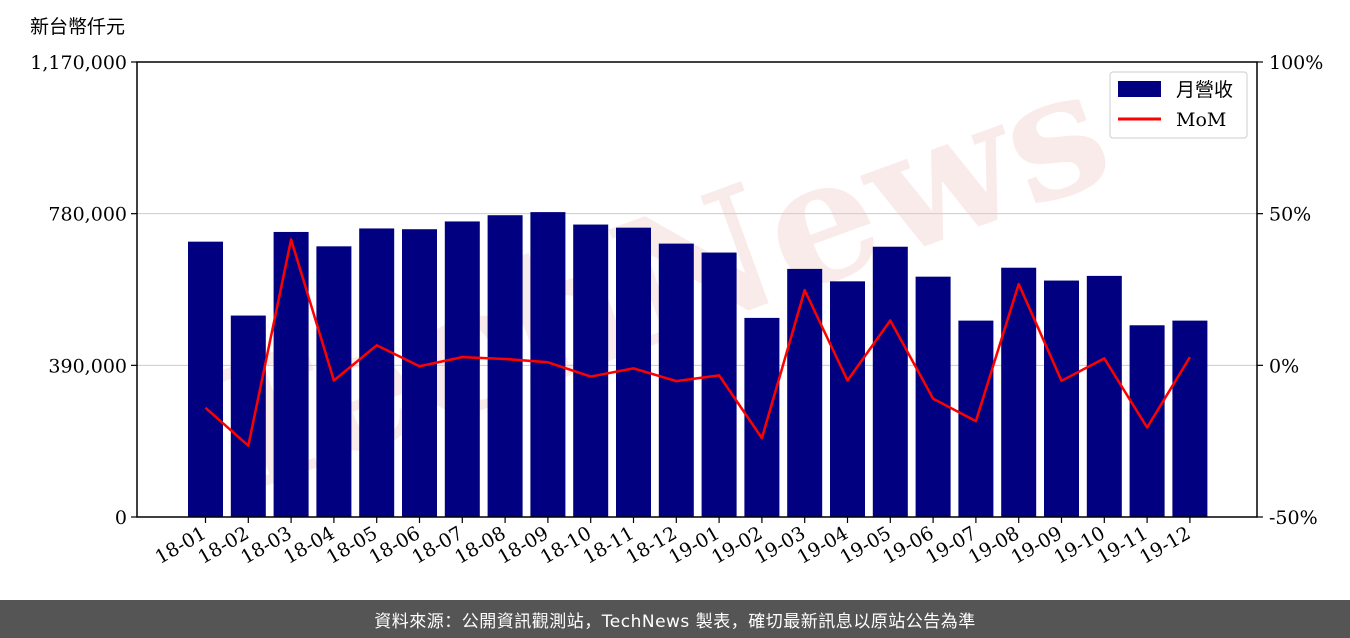 Image resolution: width=1350 pixels, height=638 pixels. What do you see at coordinates (77, 27) in the screenshot?
I see `y-unit-label: 新台幣仟元` at bounding box center [77, 27].